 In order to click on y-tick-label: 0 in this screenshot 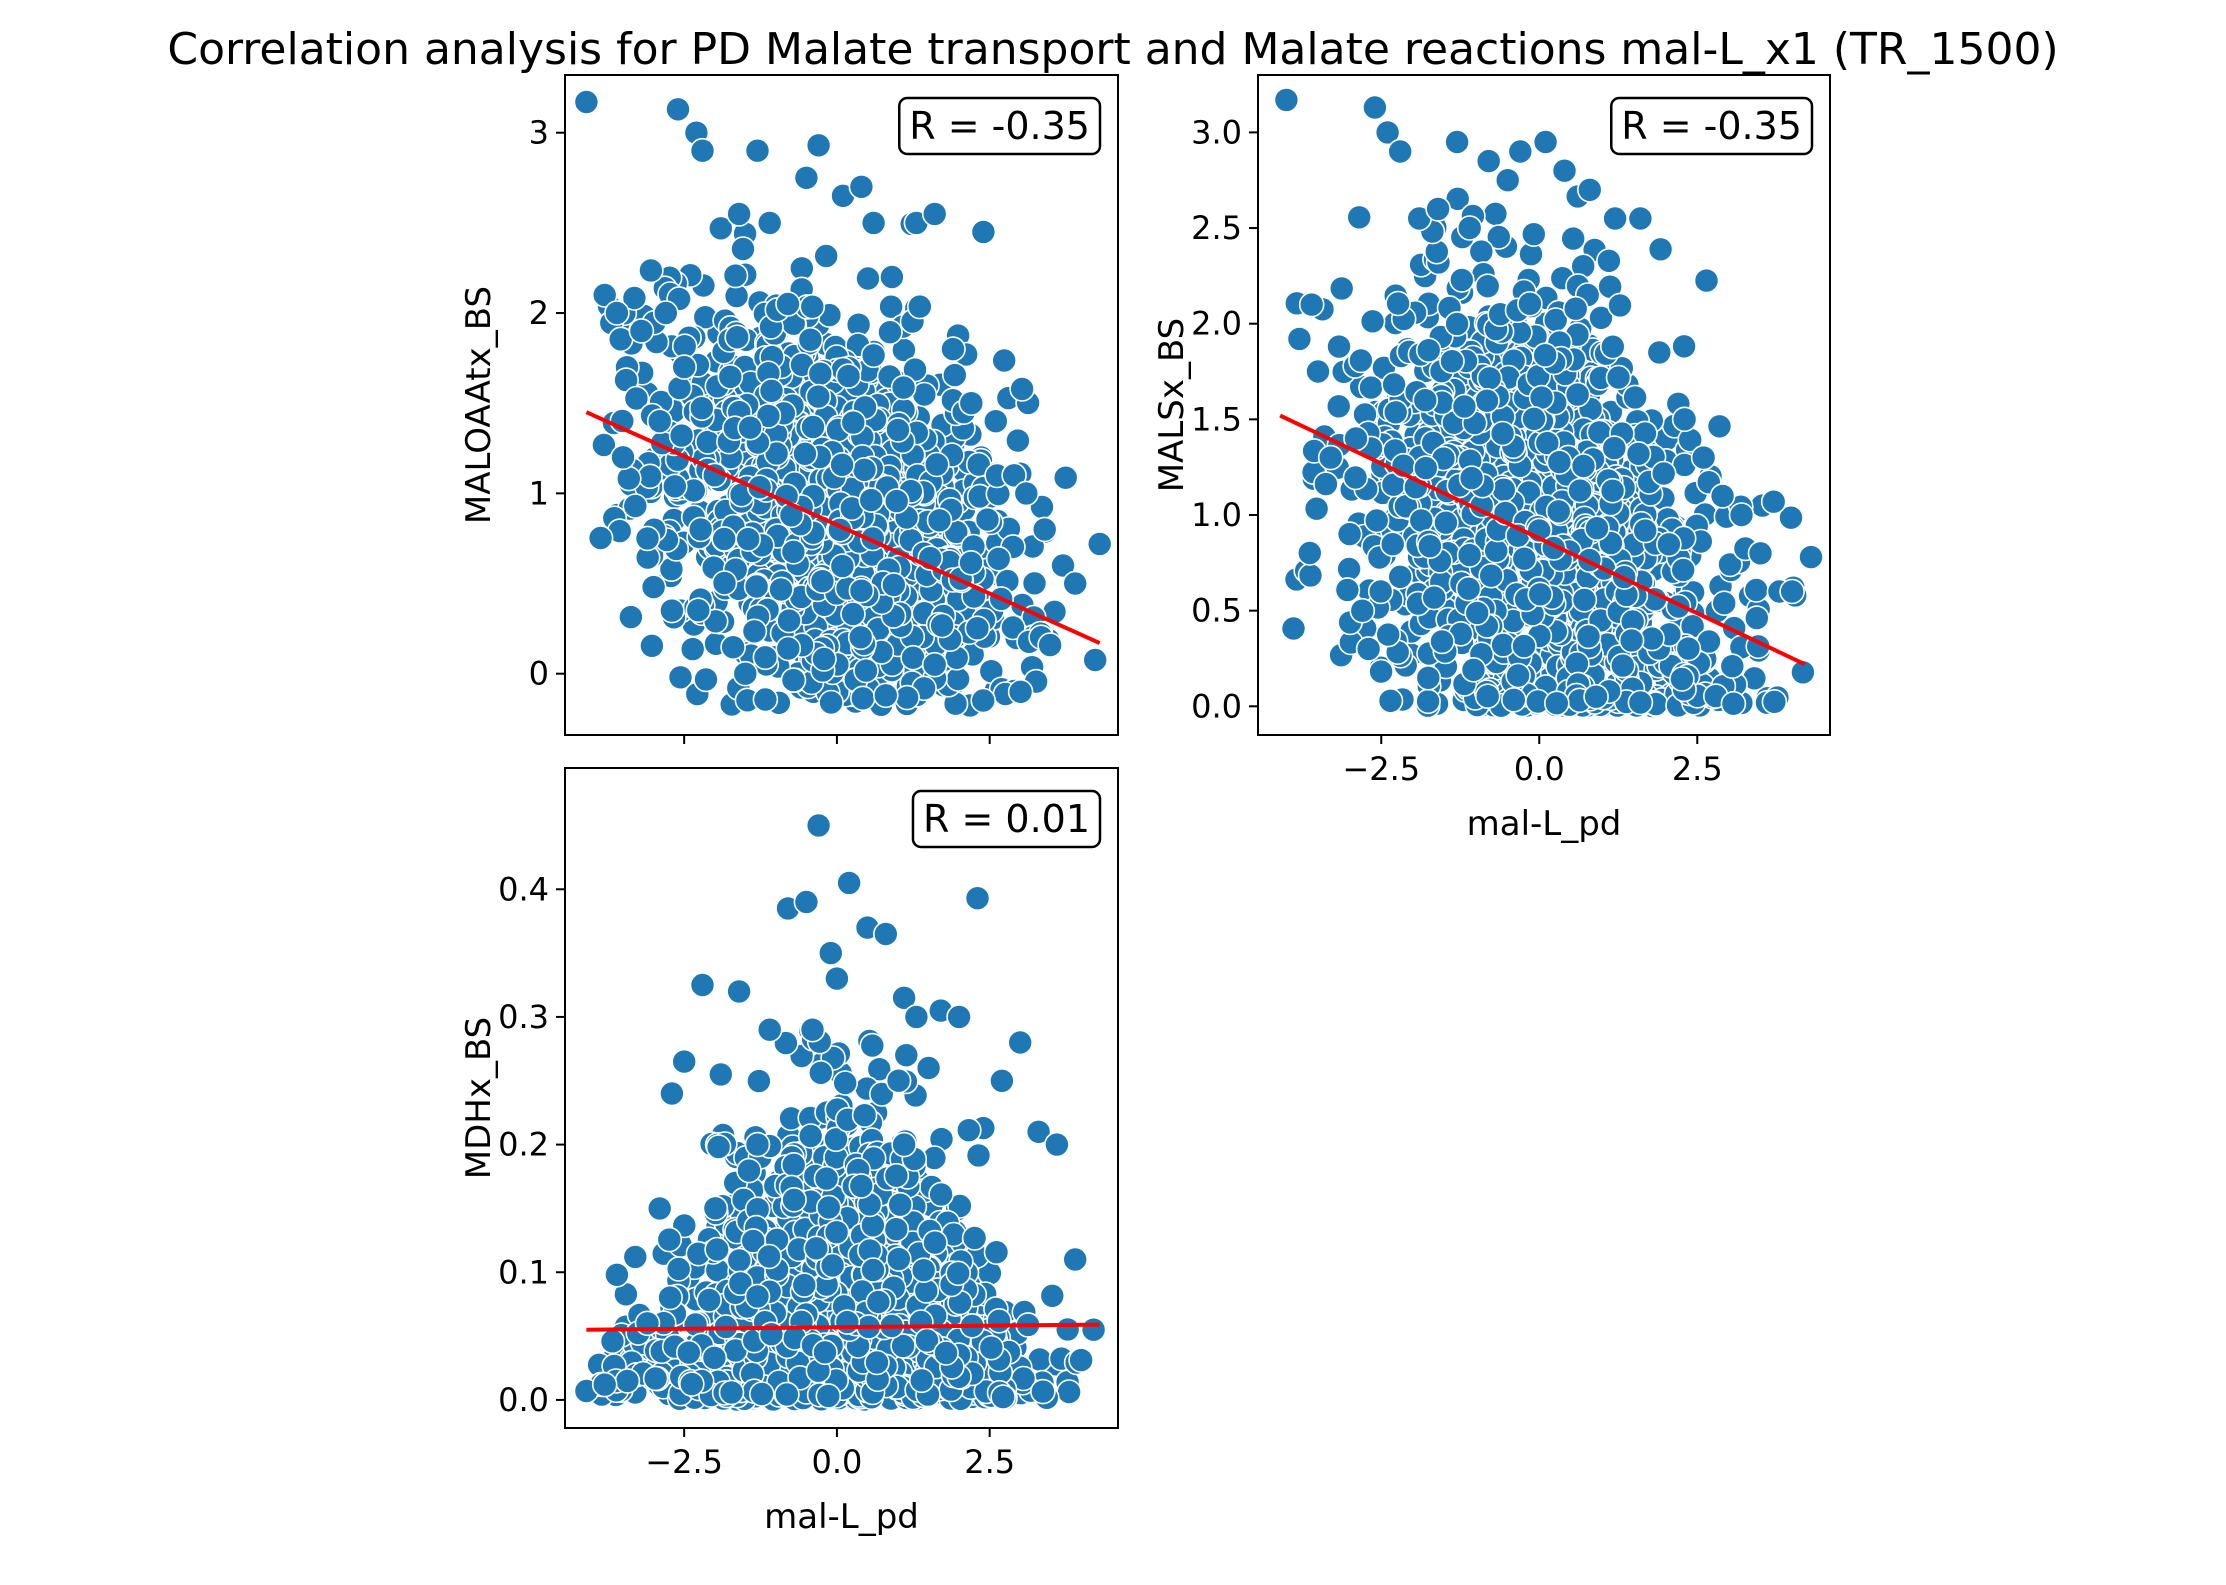, I will do `click(539, 674)`.